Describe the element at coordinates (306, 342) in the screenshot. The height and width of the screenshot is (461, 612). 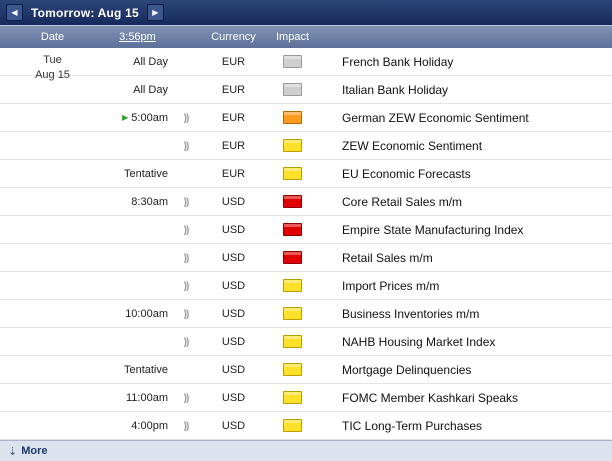
I see `calendar-row: USD NAHB Housing Market Index` at that location.